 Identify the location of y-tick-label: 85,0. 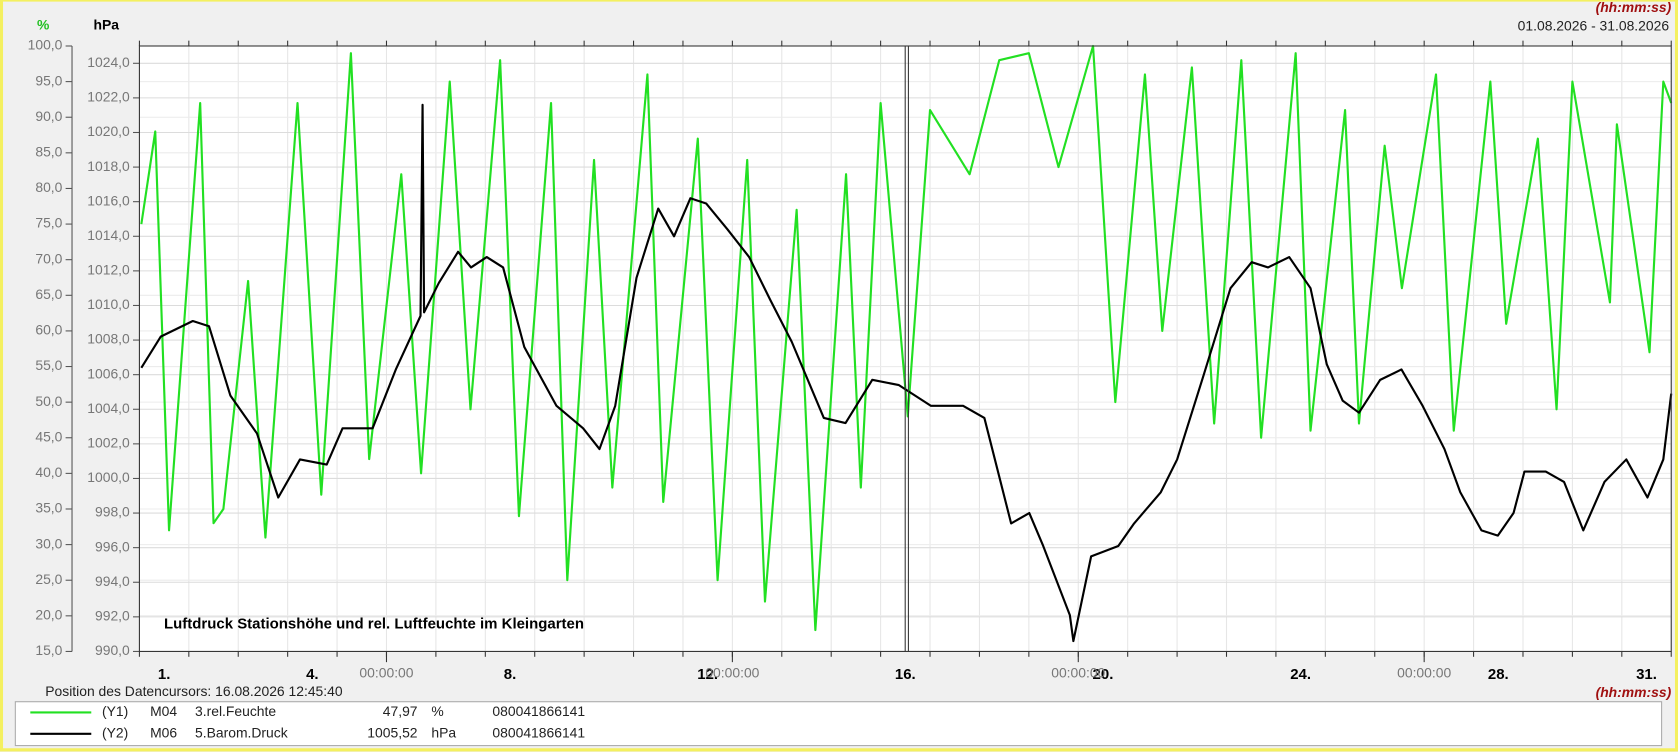
(48, 152).